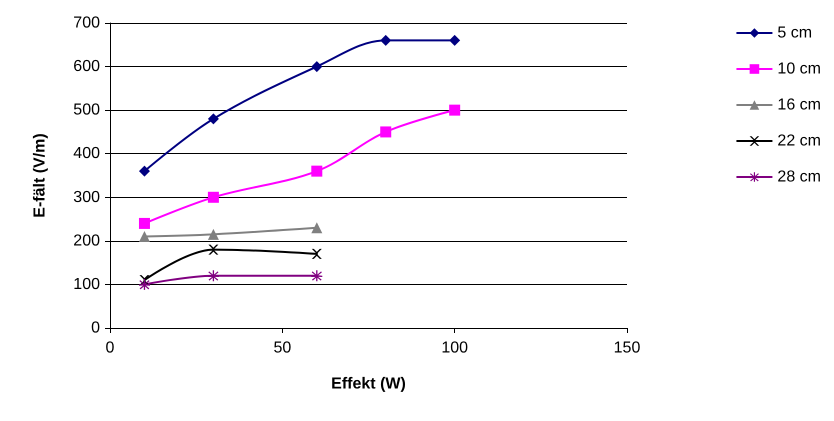  I want to click on legend-label: 22 cm, so click(799, 141).